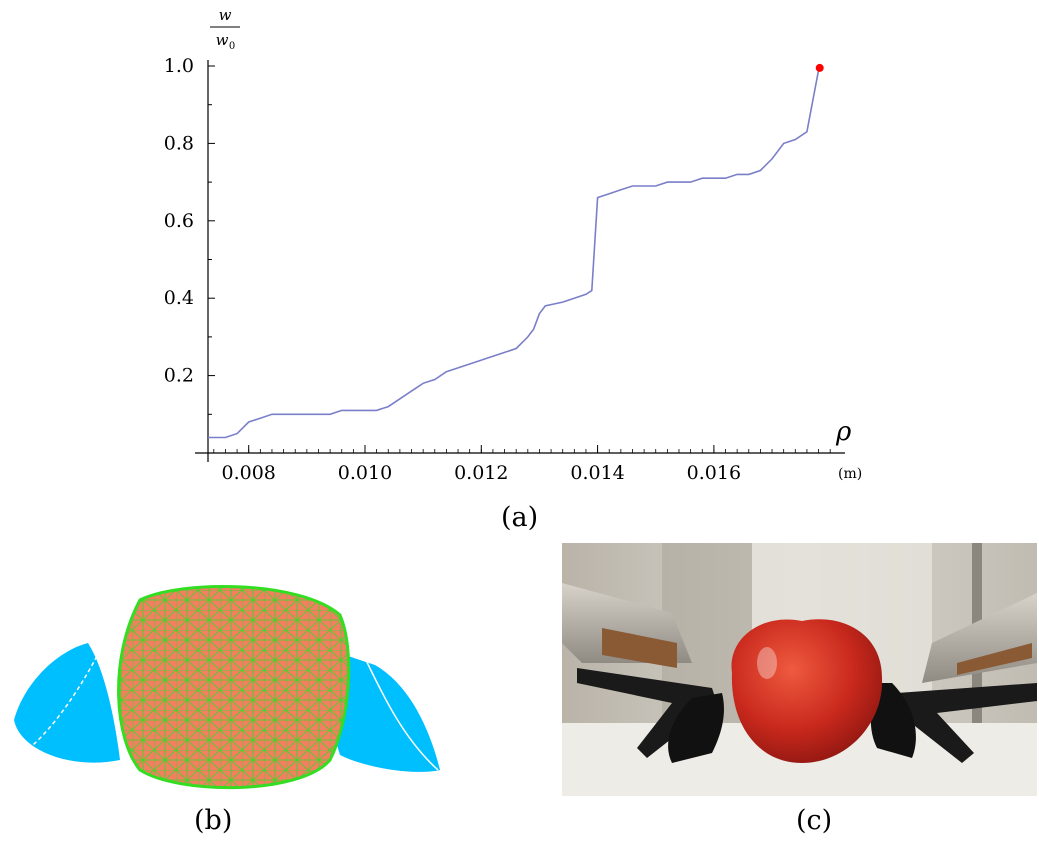 Image resolution: width=1039 pixels, height=842 pixels. Describe the element at coordinates (819, 67) in the screenshot. I see `highlight-point` at that location.